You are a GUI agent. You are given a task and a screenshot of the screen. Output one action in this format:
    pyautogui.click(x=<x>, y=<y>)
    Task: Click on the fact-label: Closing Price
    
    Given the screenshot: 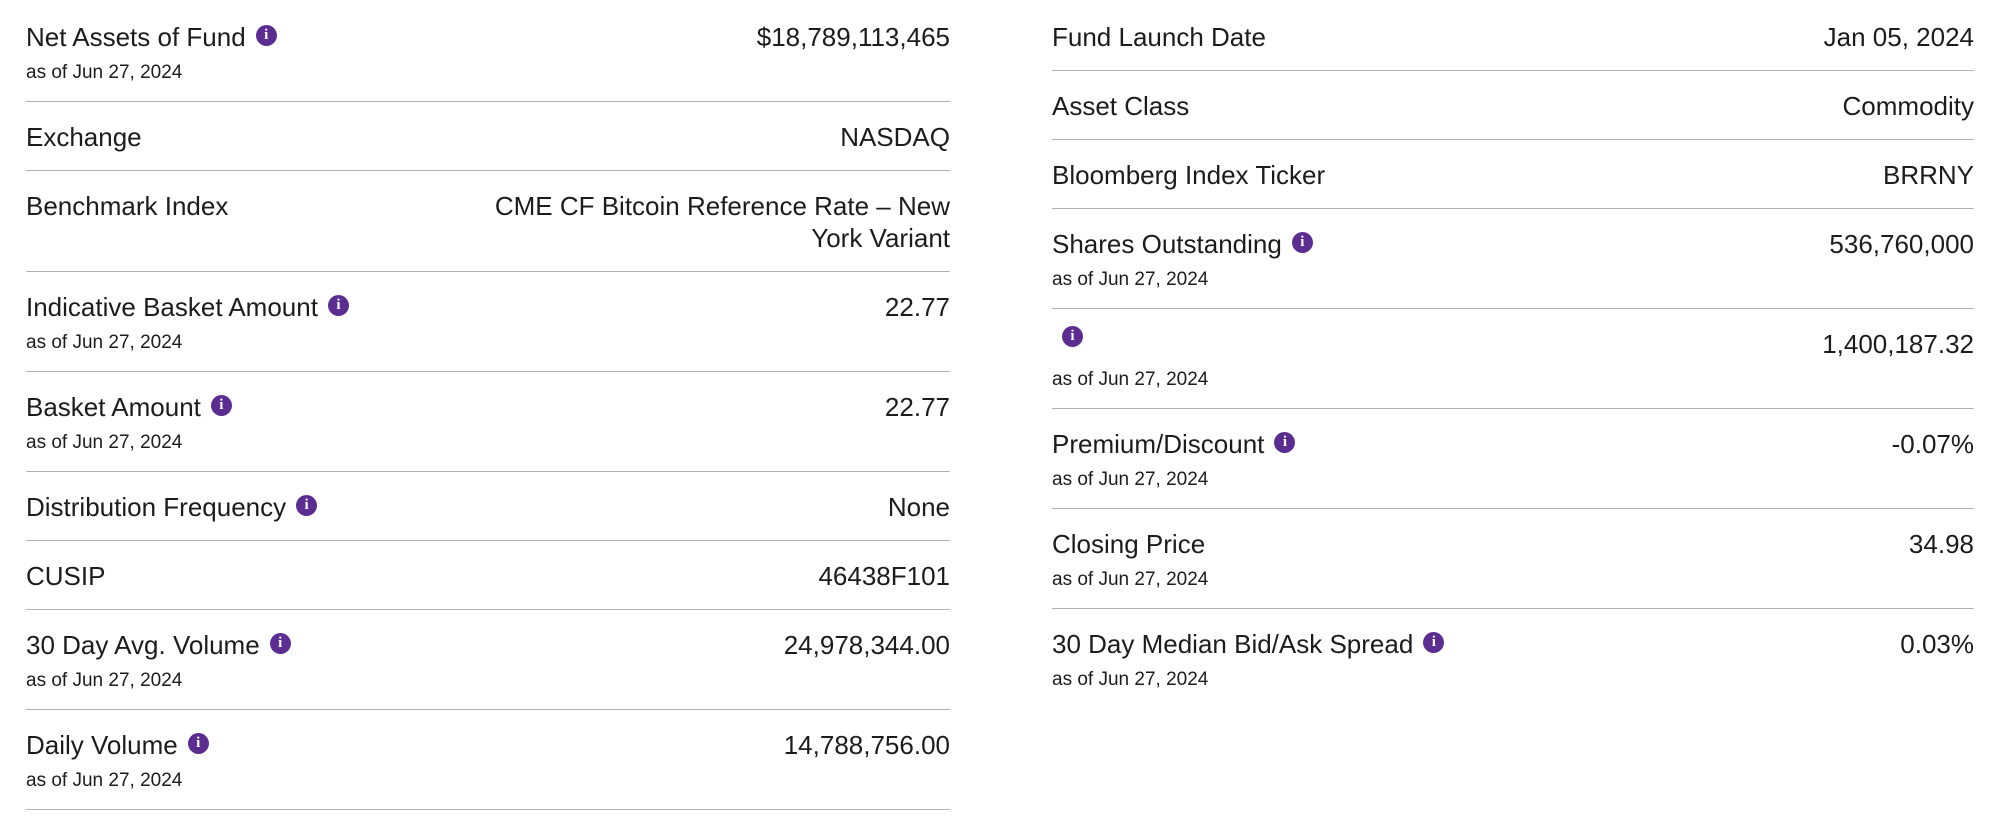 What is the action you would take?
    pyautogui.click(x=1129, y=544)
    